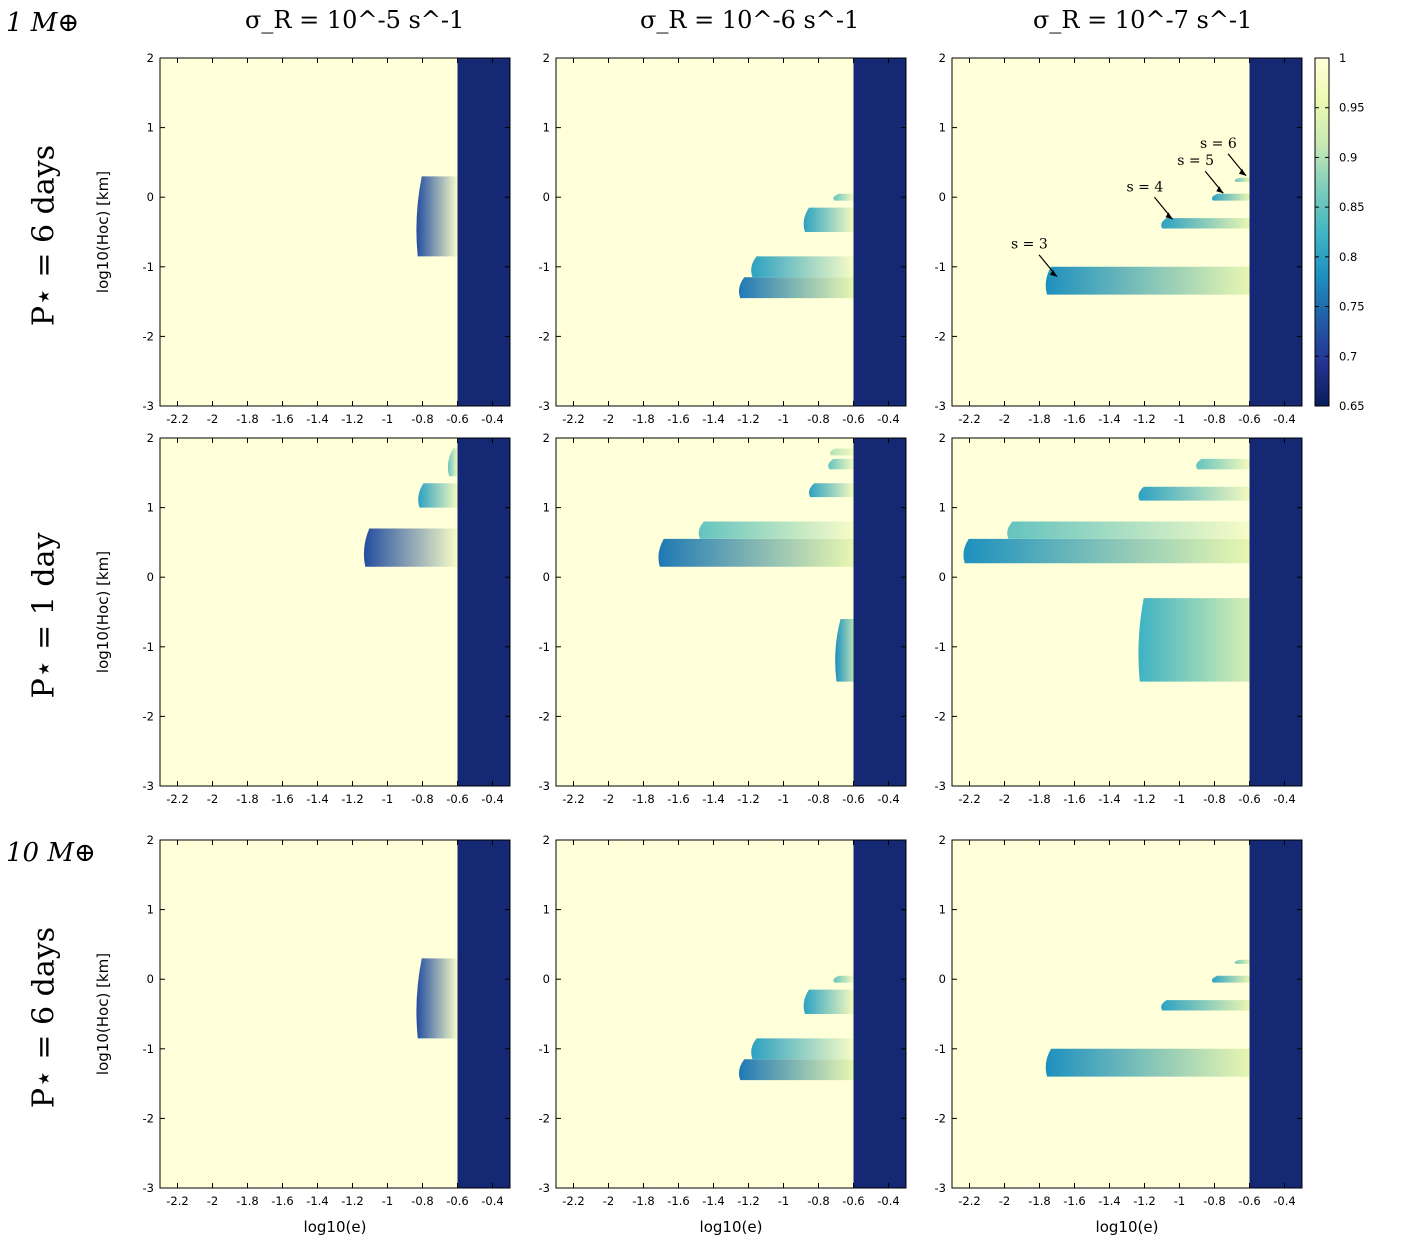  I want to click on mass-label-1: 1 M⊕, so click(43, 23).